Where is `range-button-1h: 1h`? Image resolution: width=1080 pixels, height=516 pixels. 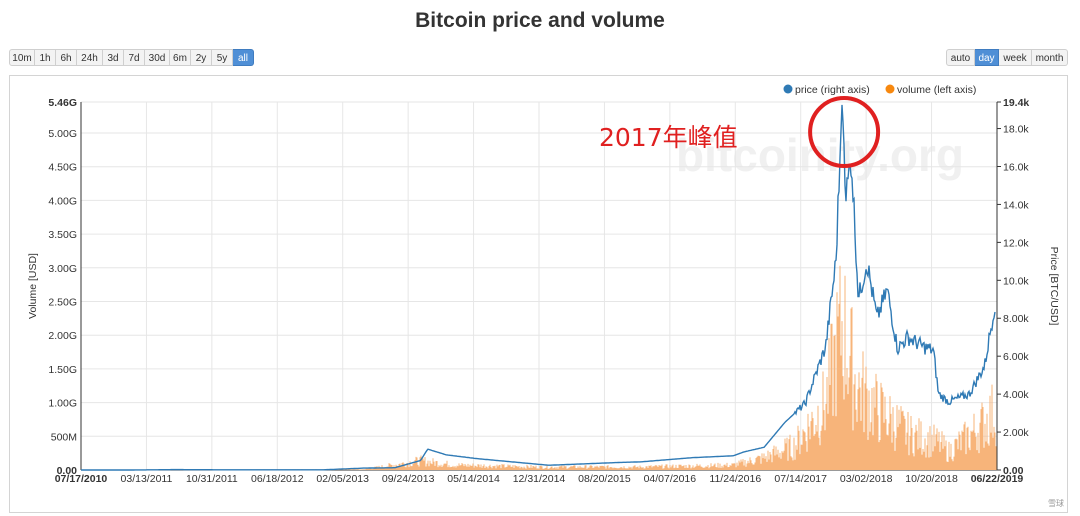
range-button-1h: 1h is located at coordinates (45, 57).